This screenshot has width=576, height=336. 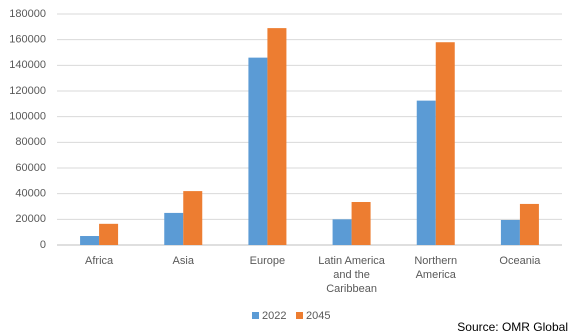 What do you see at coordinates (436, 268) in the screenshot?
I see `x-tick-label: Northern America` at bounding box center [436, 268].